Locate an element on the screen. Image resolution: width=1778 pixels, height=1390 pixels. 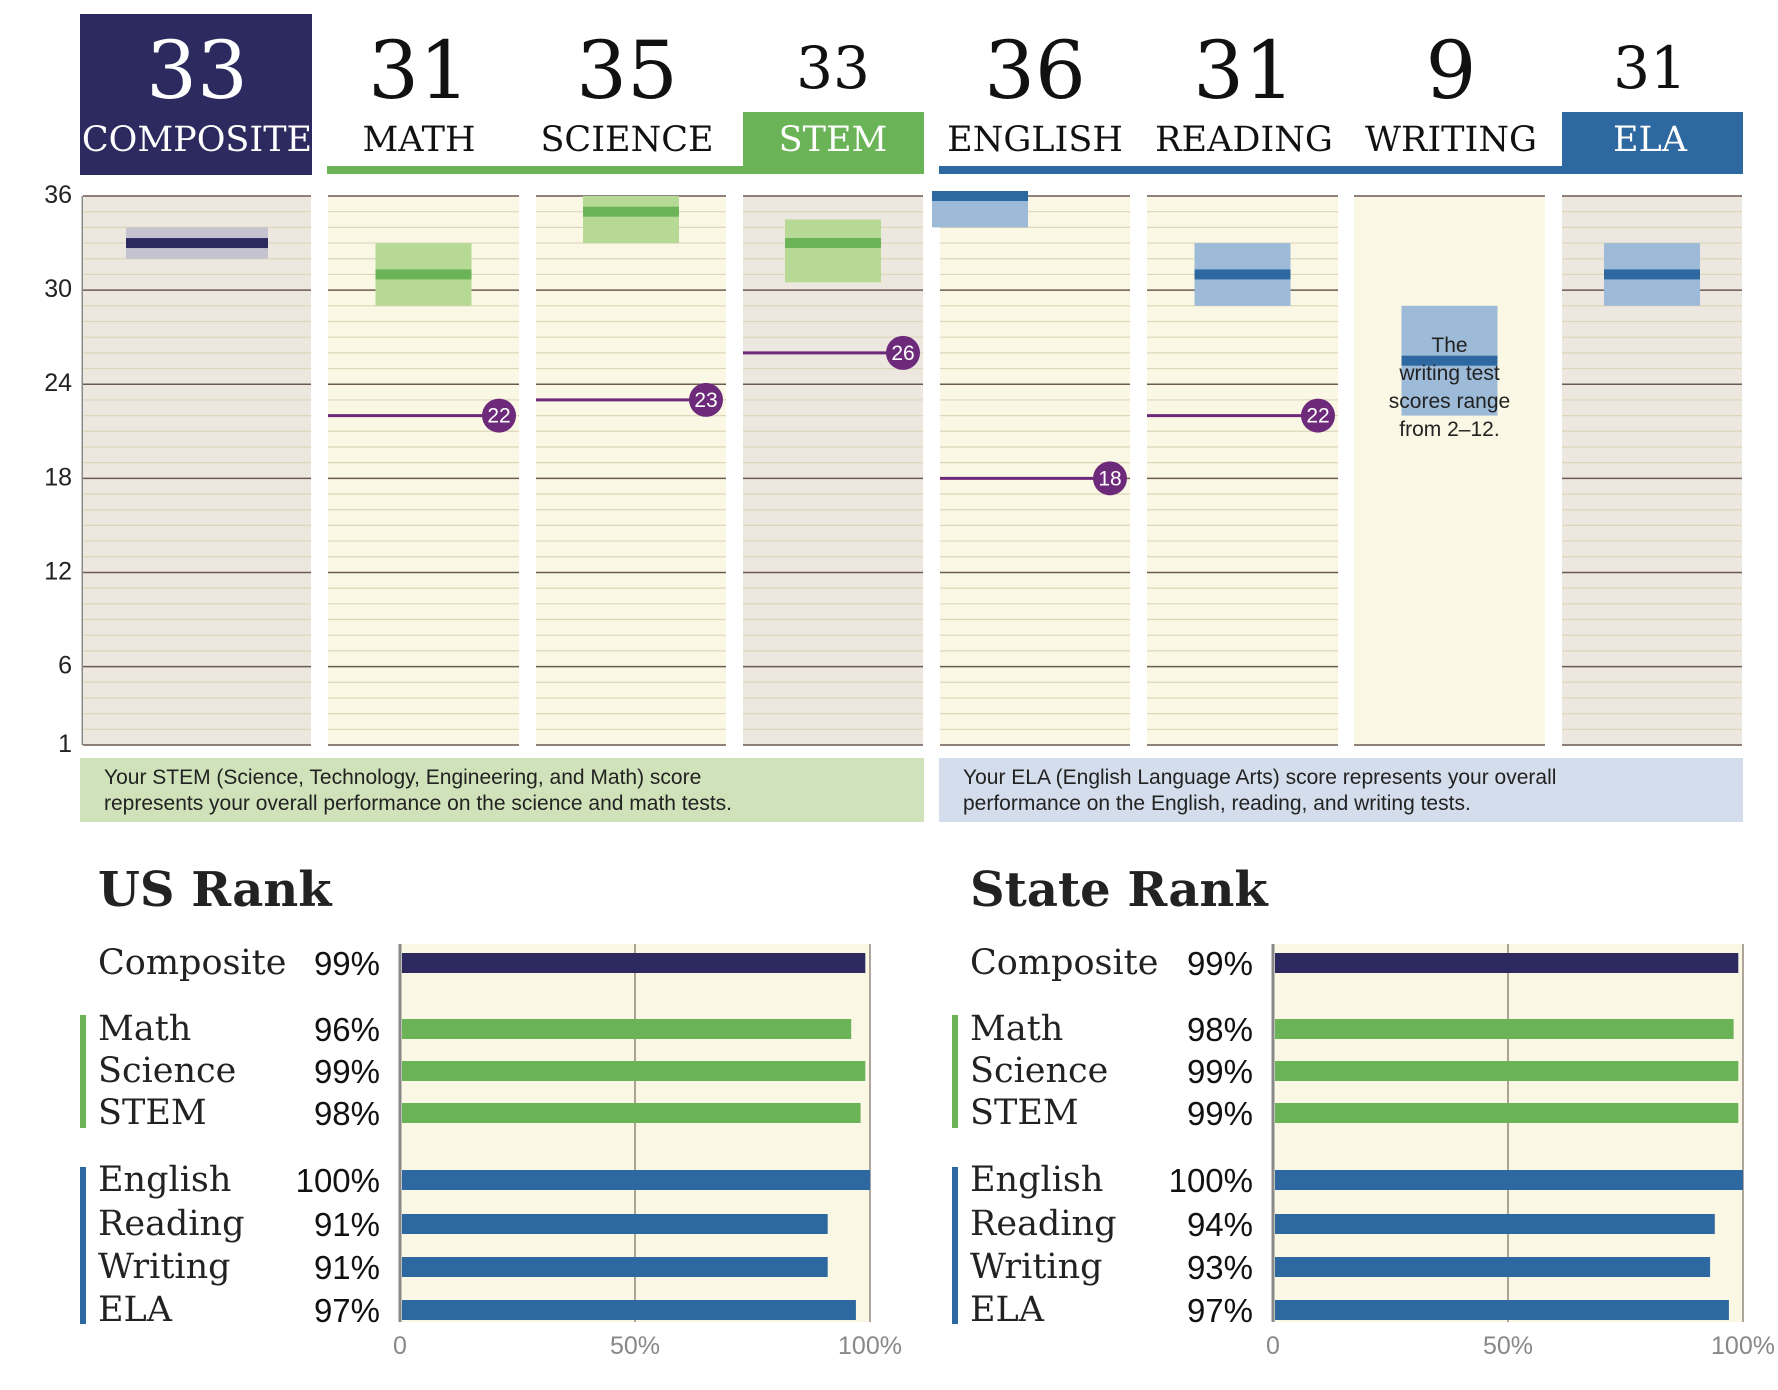
composite-header-box is located at coordinates (196, 94).